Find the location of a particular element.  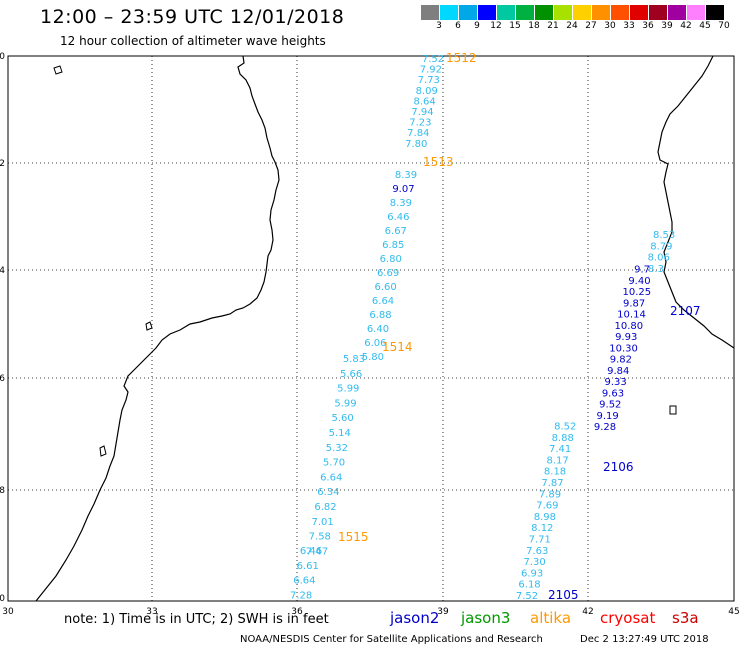

wave-height-value: 7.30 is located at coordinates (535, 562).